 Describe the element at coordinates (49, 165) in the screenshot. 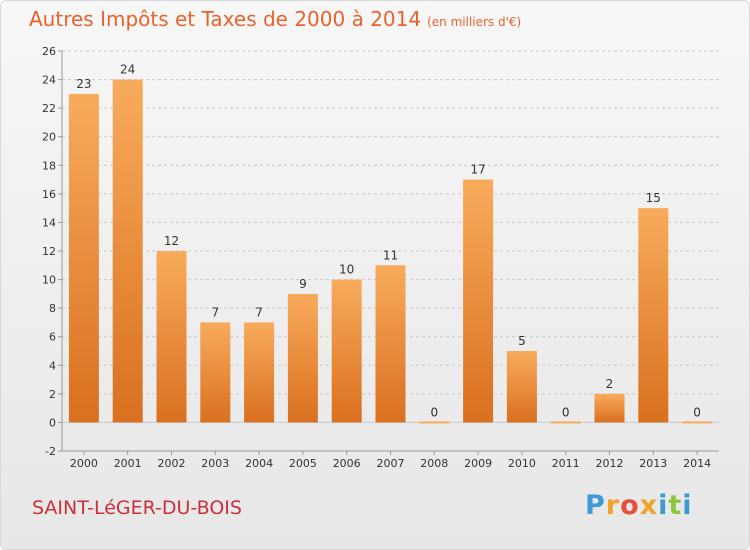

I see `y-tick-label: 18` at that location.